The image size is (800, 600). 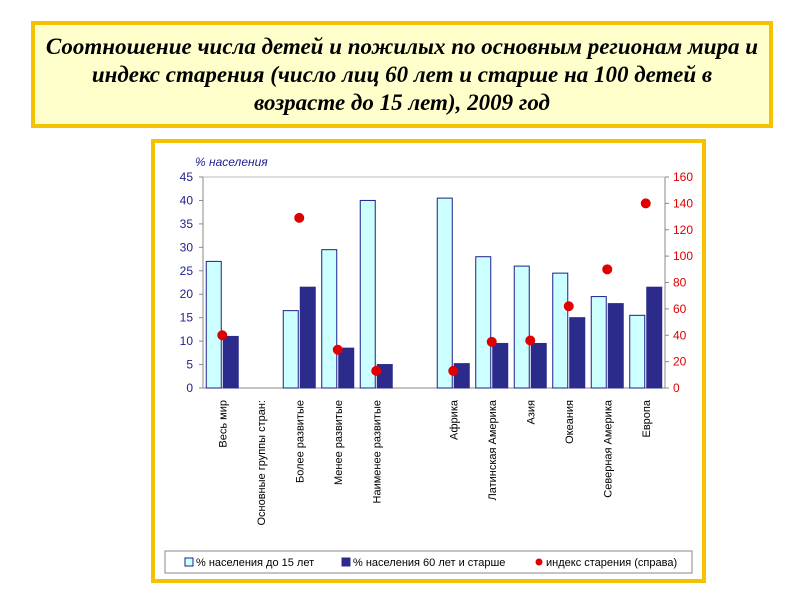 I want to click on y-tick-label: 45, so click(x=187, y=177).